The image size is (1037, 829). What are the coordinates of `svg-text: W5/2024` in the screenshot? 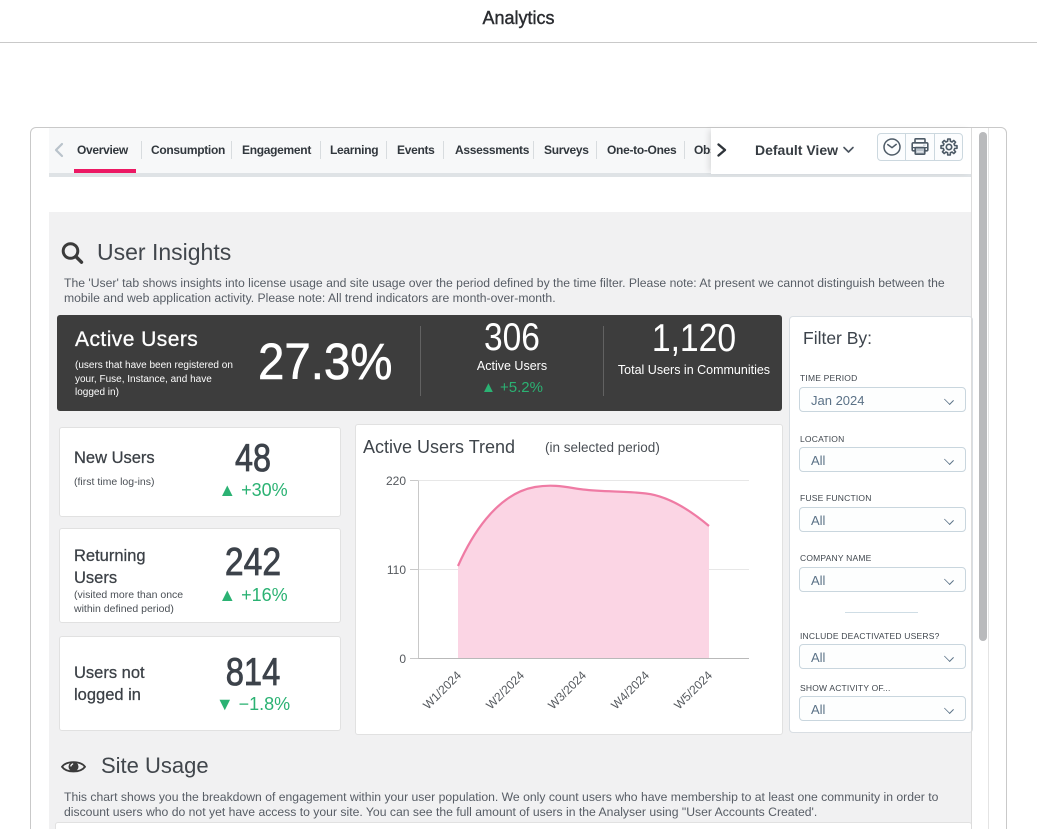 It's located at (693, 690).